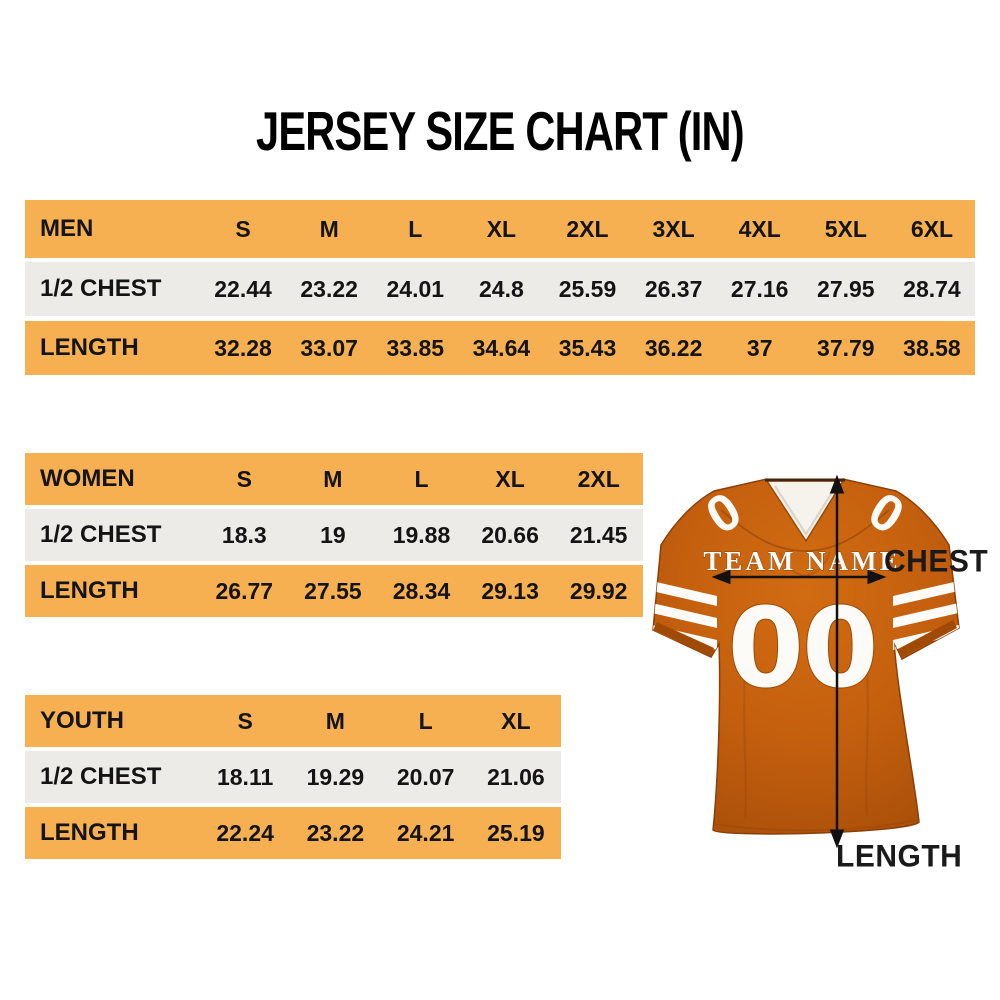  Describe the element at coordinates (421, 590) in the screenshot. I see `measure-value: 28.34` at that location.